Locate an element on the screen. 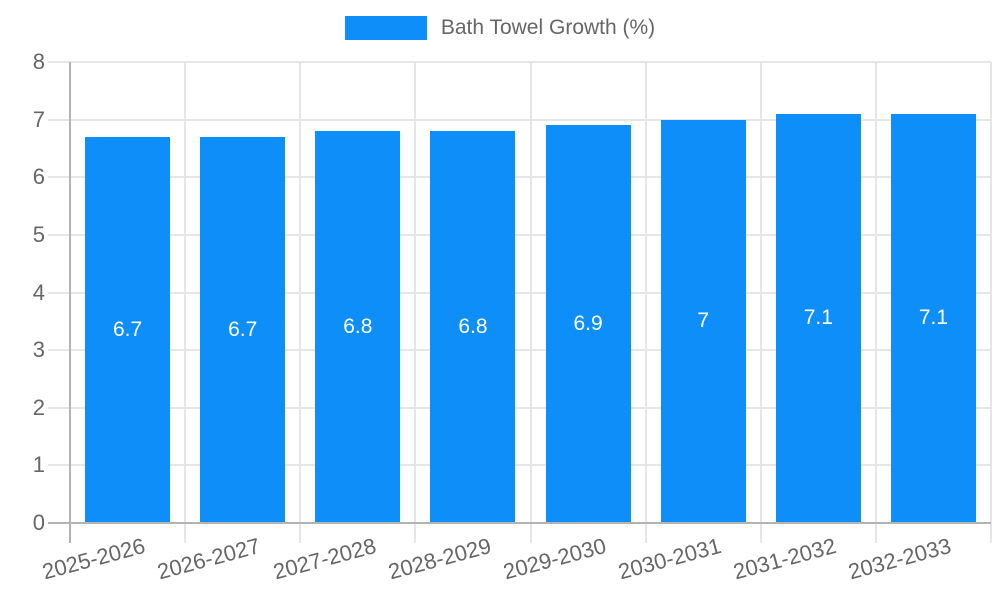 The height and width of the screenshot is (600, 1000). x-axis-tick-label: 2029-2030 is located at coordinates (554, 559).